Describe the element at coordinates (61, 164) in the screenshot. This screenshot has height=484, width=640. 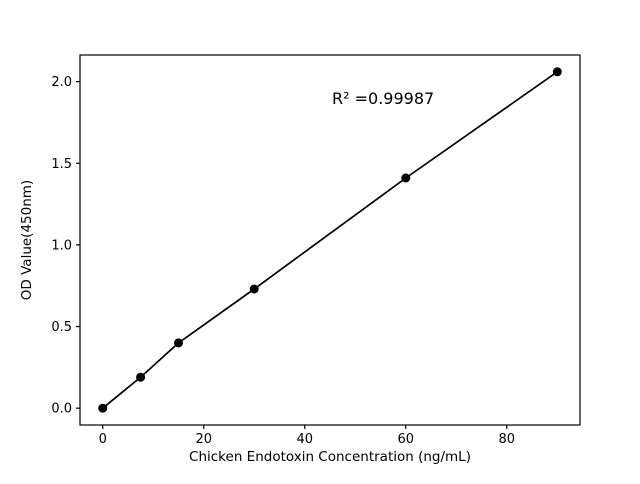
I see `y-tick-label: 1.5` at that location.